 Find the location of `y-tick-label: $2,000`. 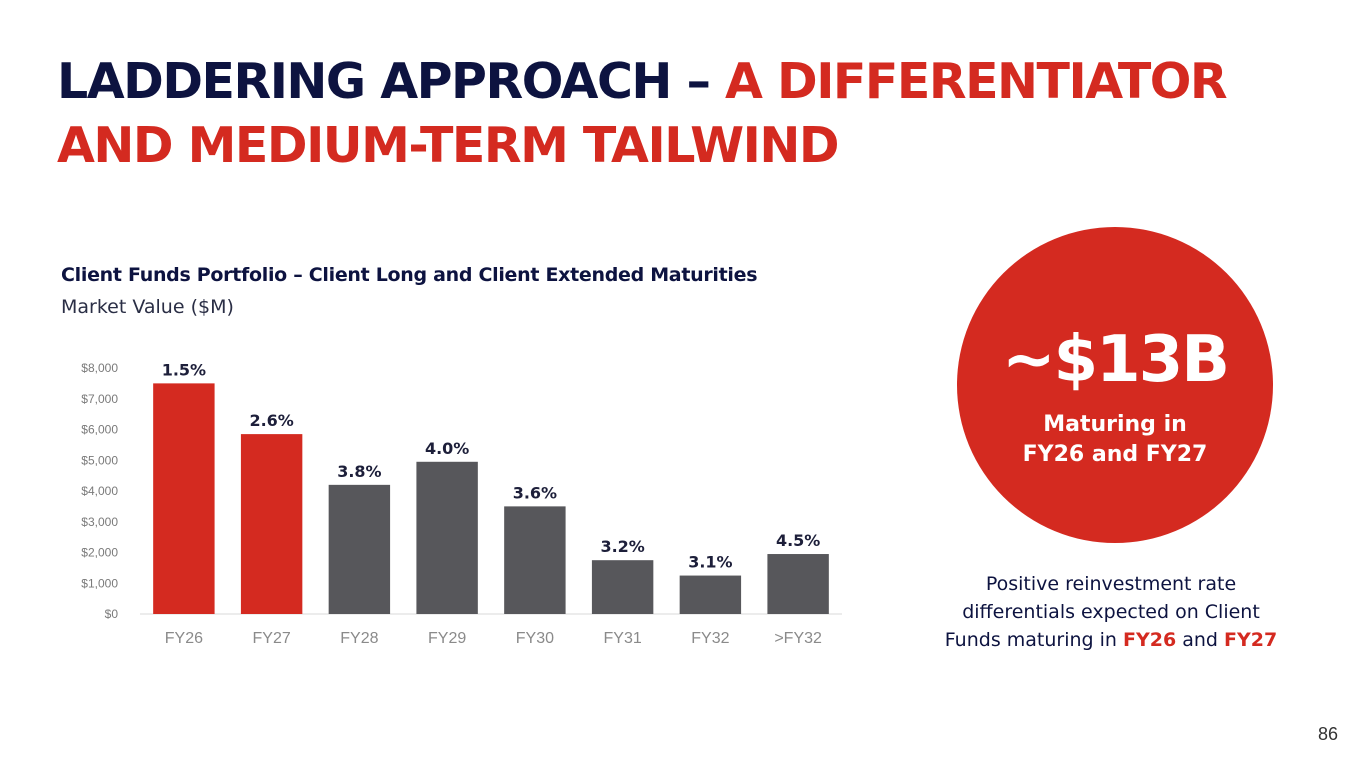

y-tick-label: $2,000 is located at coordinates (99, 553).